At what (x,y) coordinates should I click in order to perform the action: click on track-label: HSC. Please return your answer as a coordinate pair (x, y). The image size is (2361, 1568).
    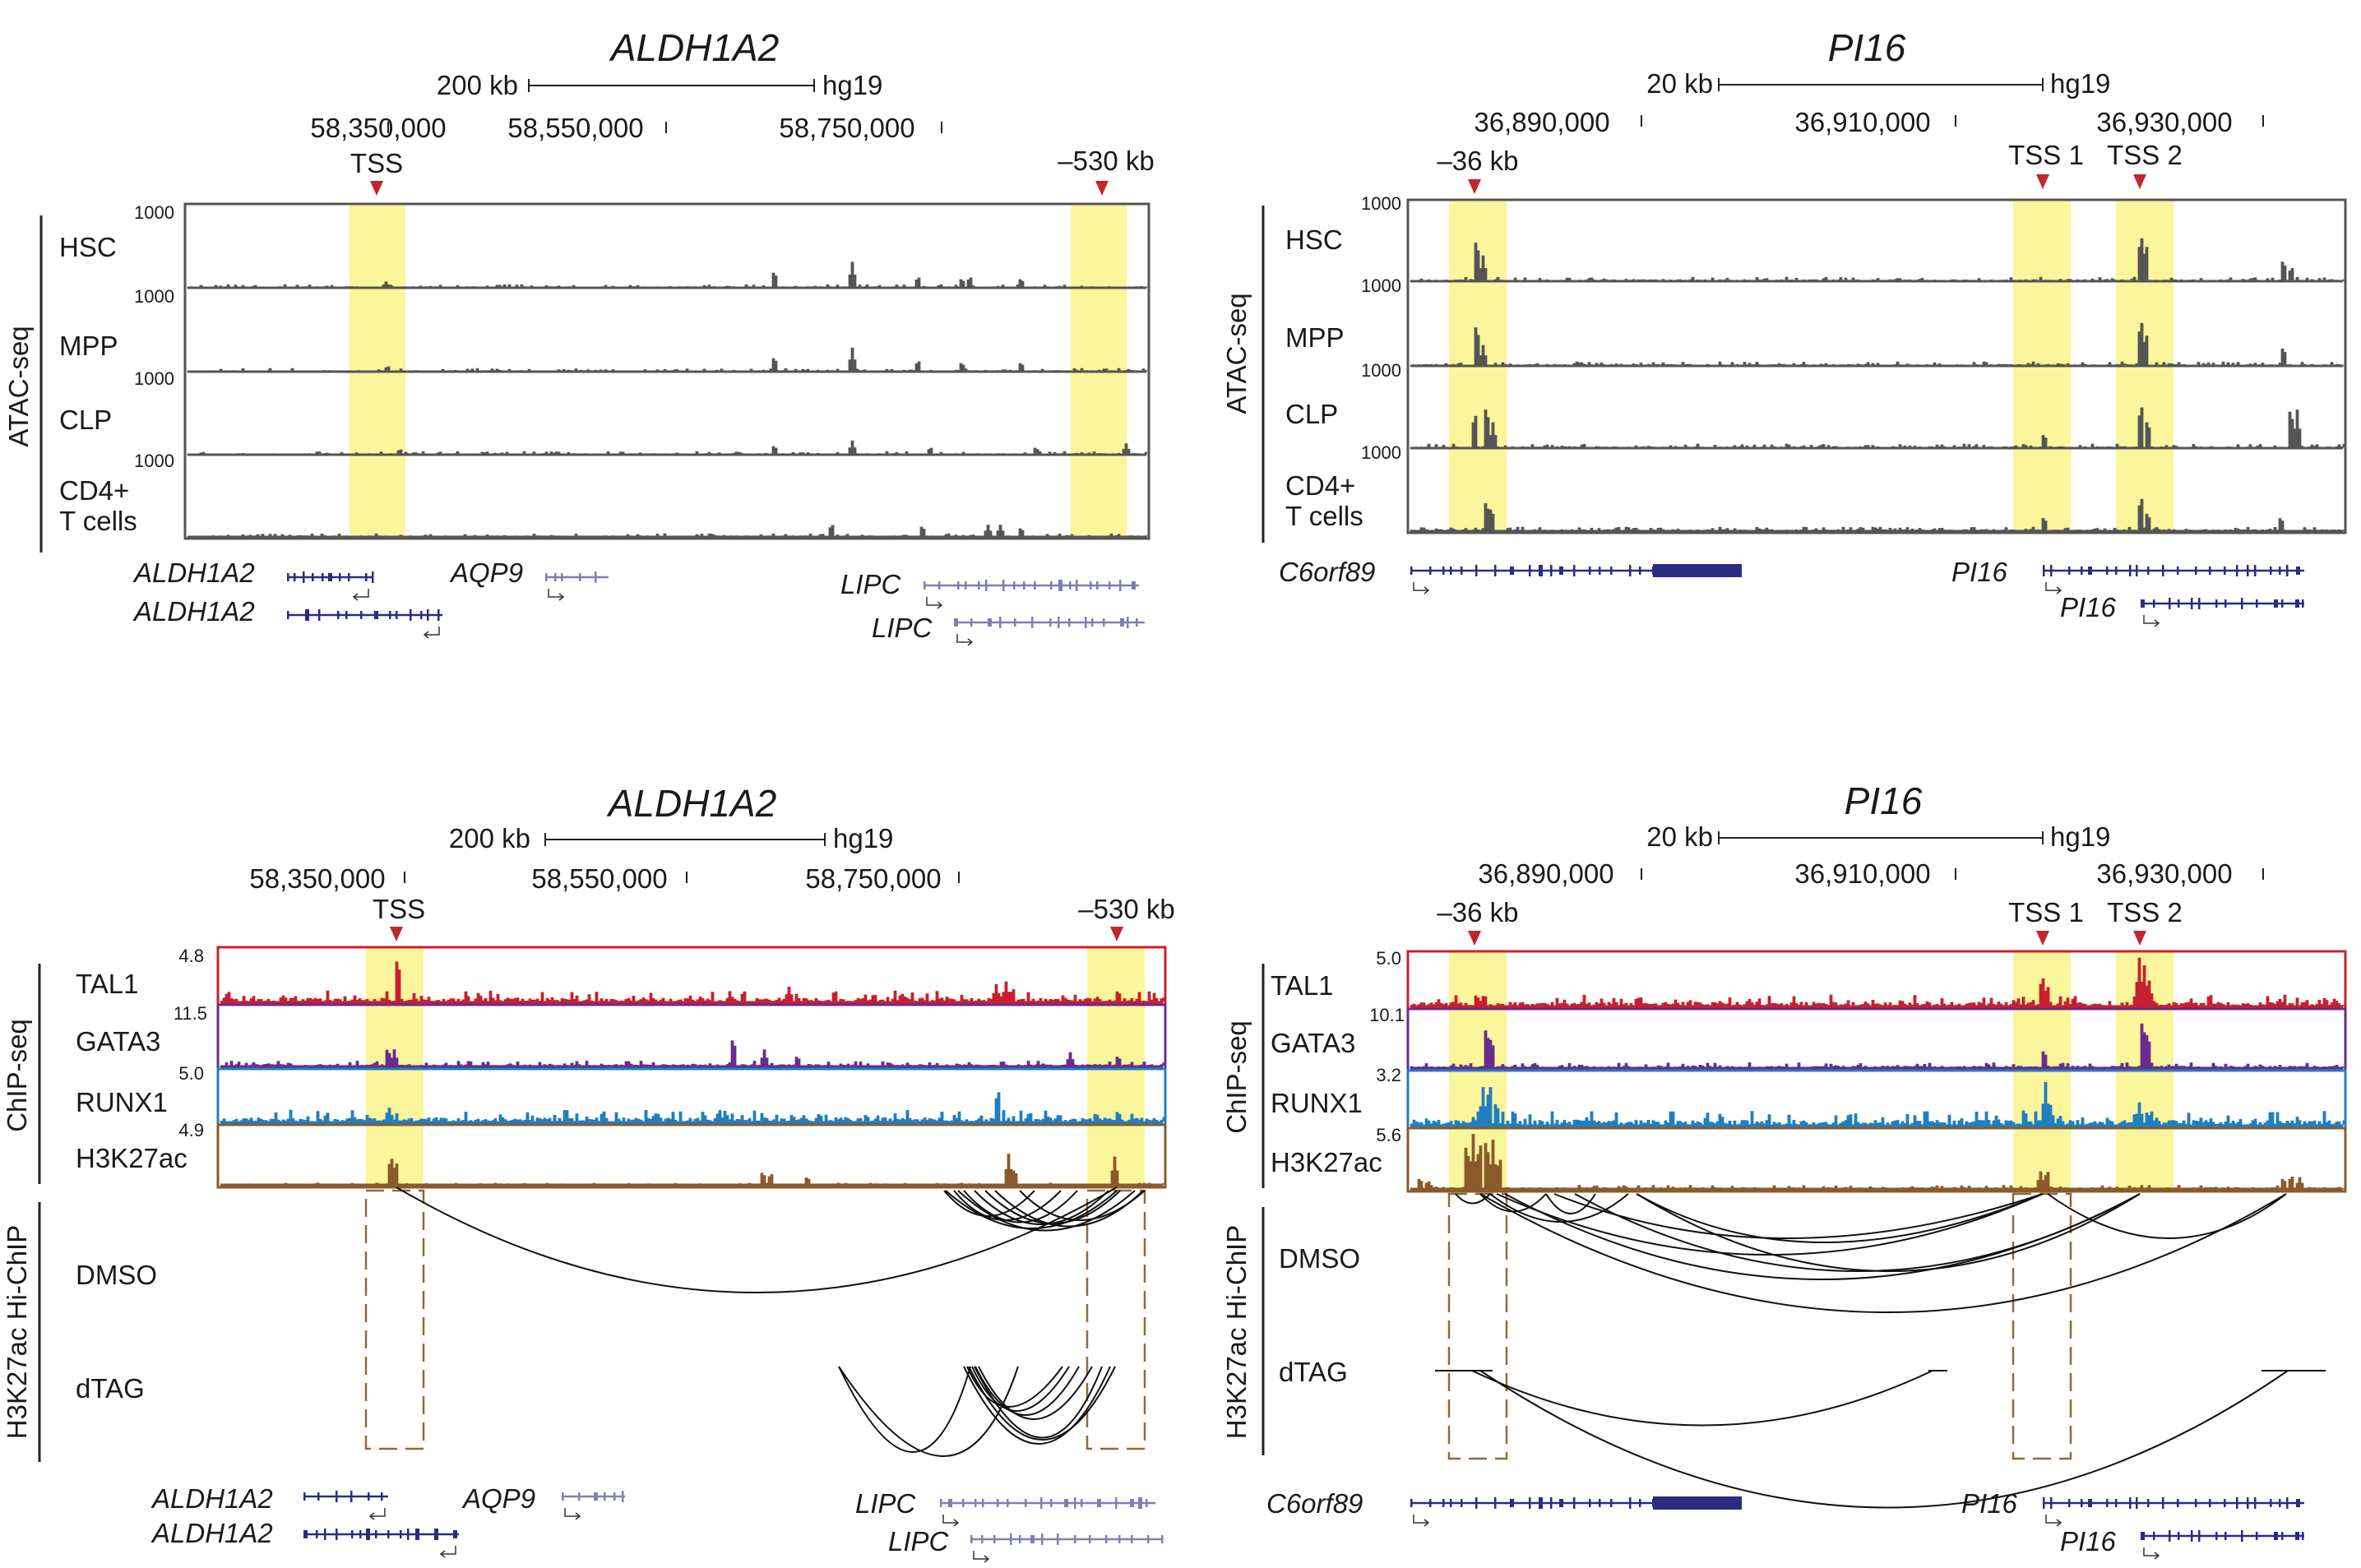
    Looking at the image, I should click on (1314, 239).